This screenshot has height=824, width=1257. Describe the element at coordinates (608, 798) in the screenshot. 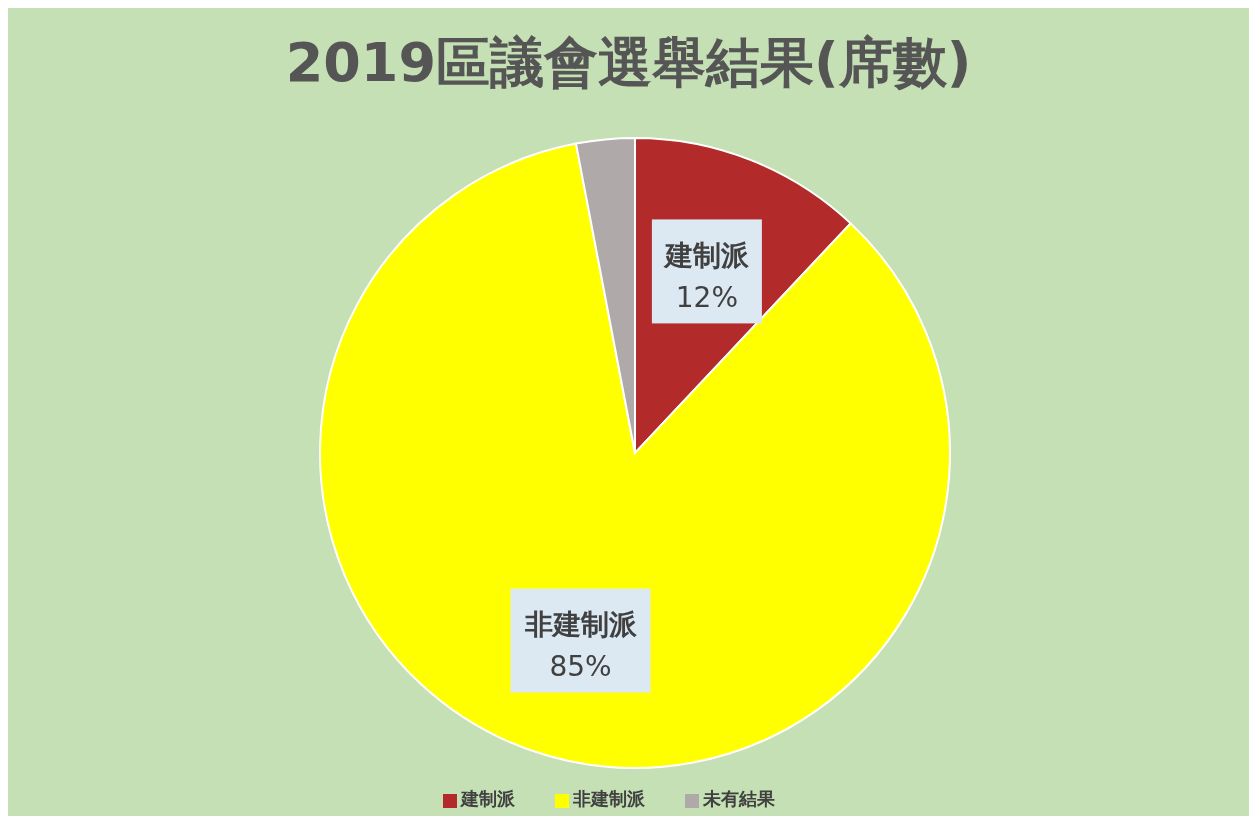

I see `legend-label: 非建制派` at that location.